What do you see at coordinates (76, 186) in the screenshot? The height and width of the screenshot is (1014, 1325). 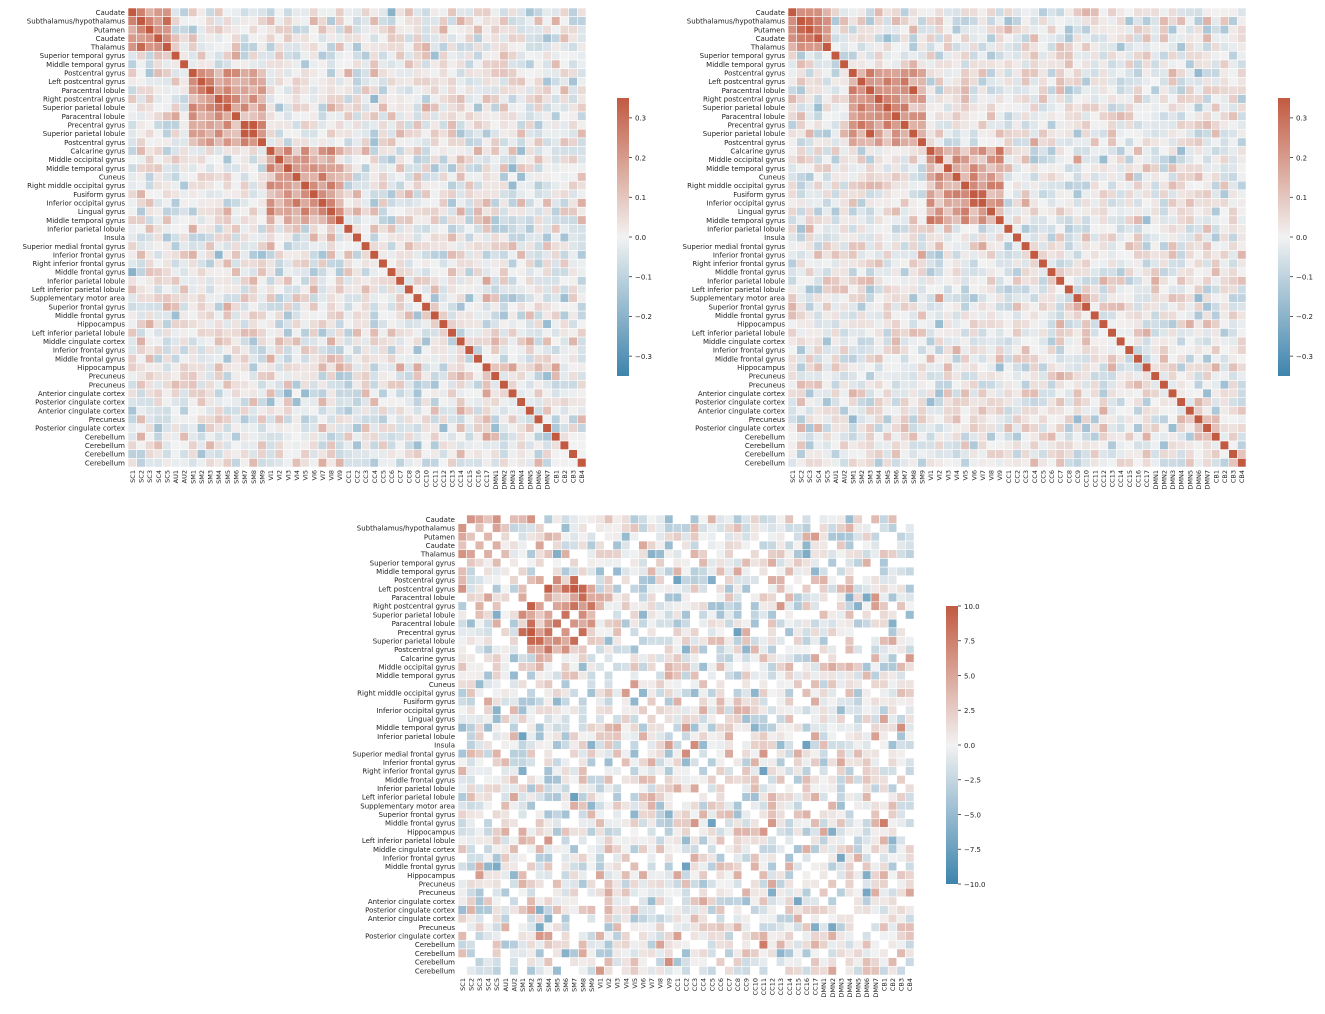 I see `row-tick-label: Right middle occipital gyrus` at bounding box center [76, 186].